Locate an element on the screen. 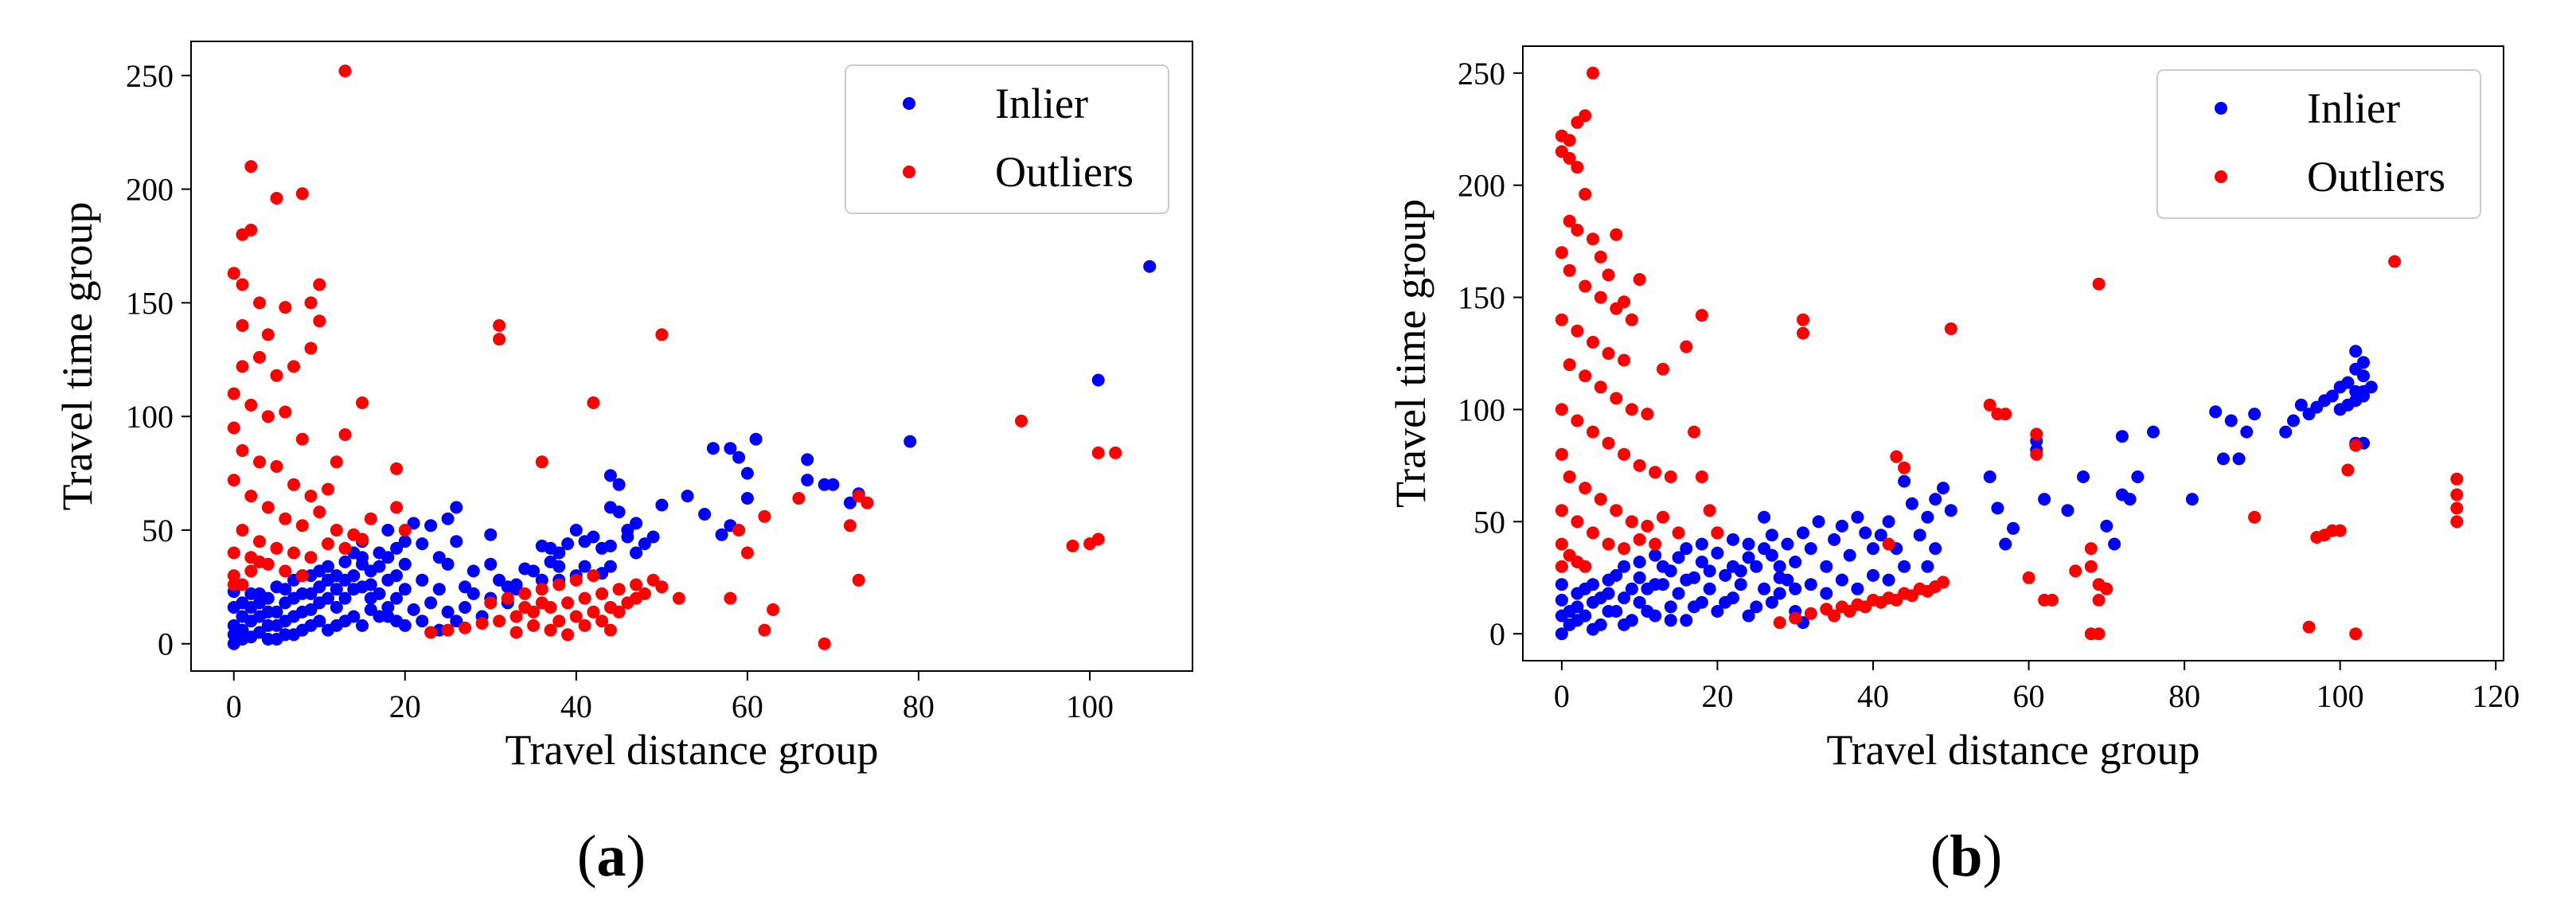  x-tick-label: 80 is located at coordinates (2184, 696).